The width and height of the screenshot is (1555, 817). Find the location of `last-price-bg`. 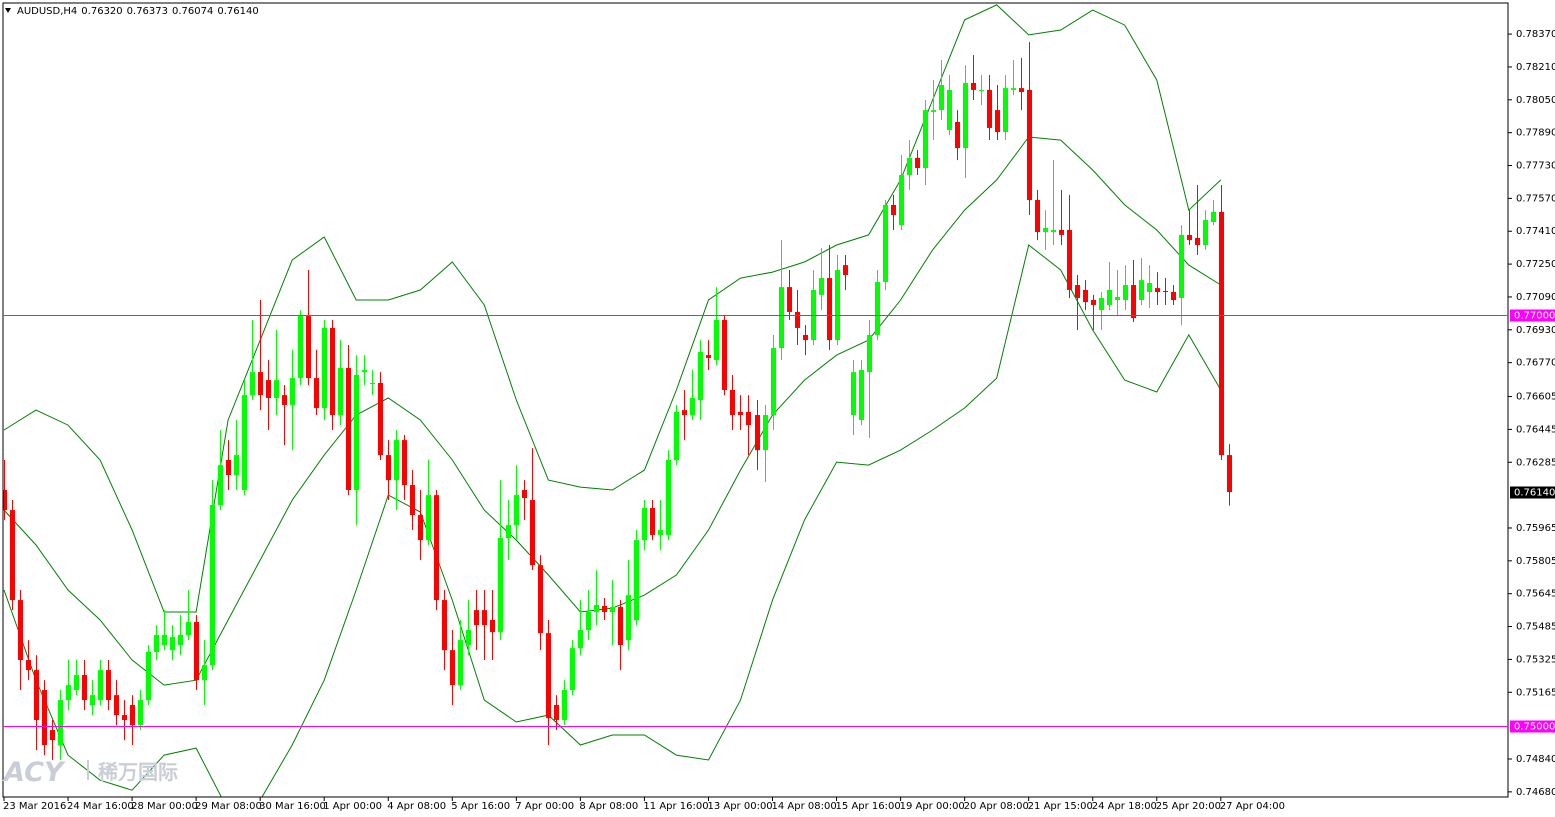

last-price-bg is located at coordinates (1532, 492).